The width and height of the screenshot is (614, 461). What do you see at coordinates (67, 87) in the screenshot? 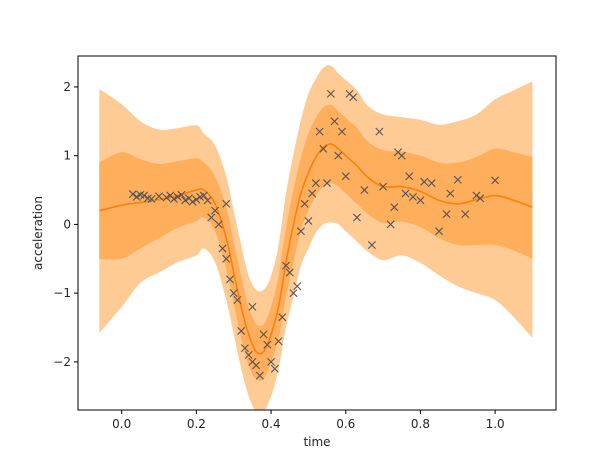
I see `y-tick-label: 2` at bounding box center [67, 87].